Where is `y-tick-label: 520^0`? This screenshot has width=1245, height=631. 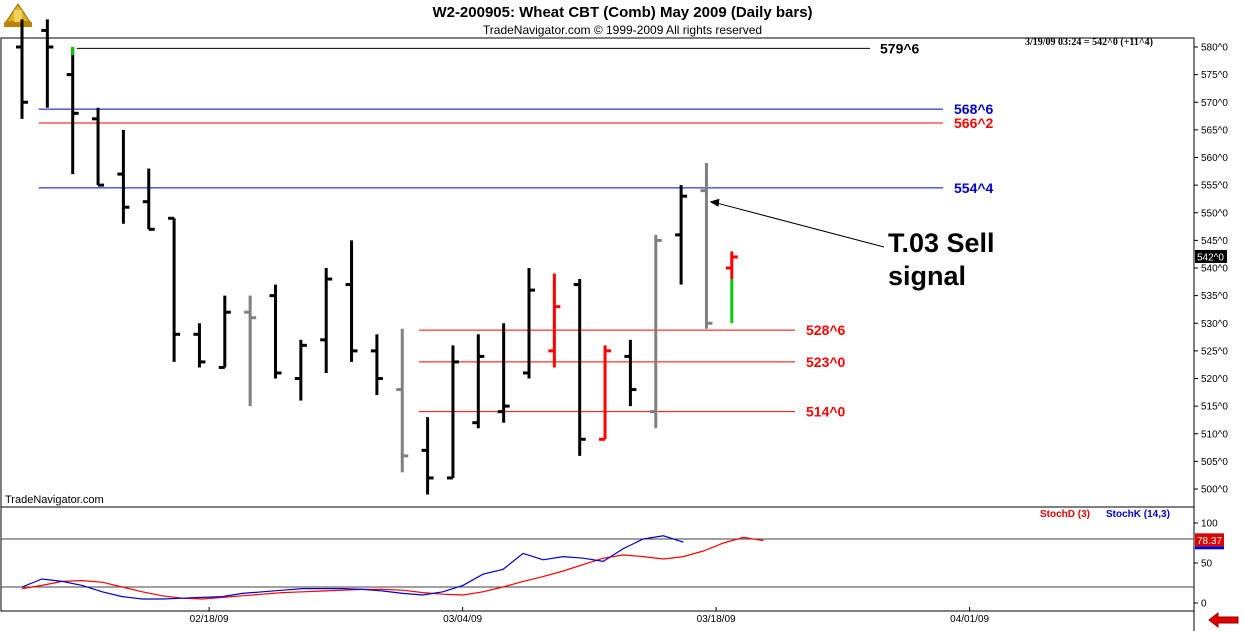
y-tick-label: 520^0 is located at coordinates (1214, 379).